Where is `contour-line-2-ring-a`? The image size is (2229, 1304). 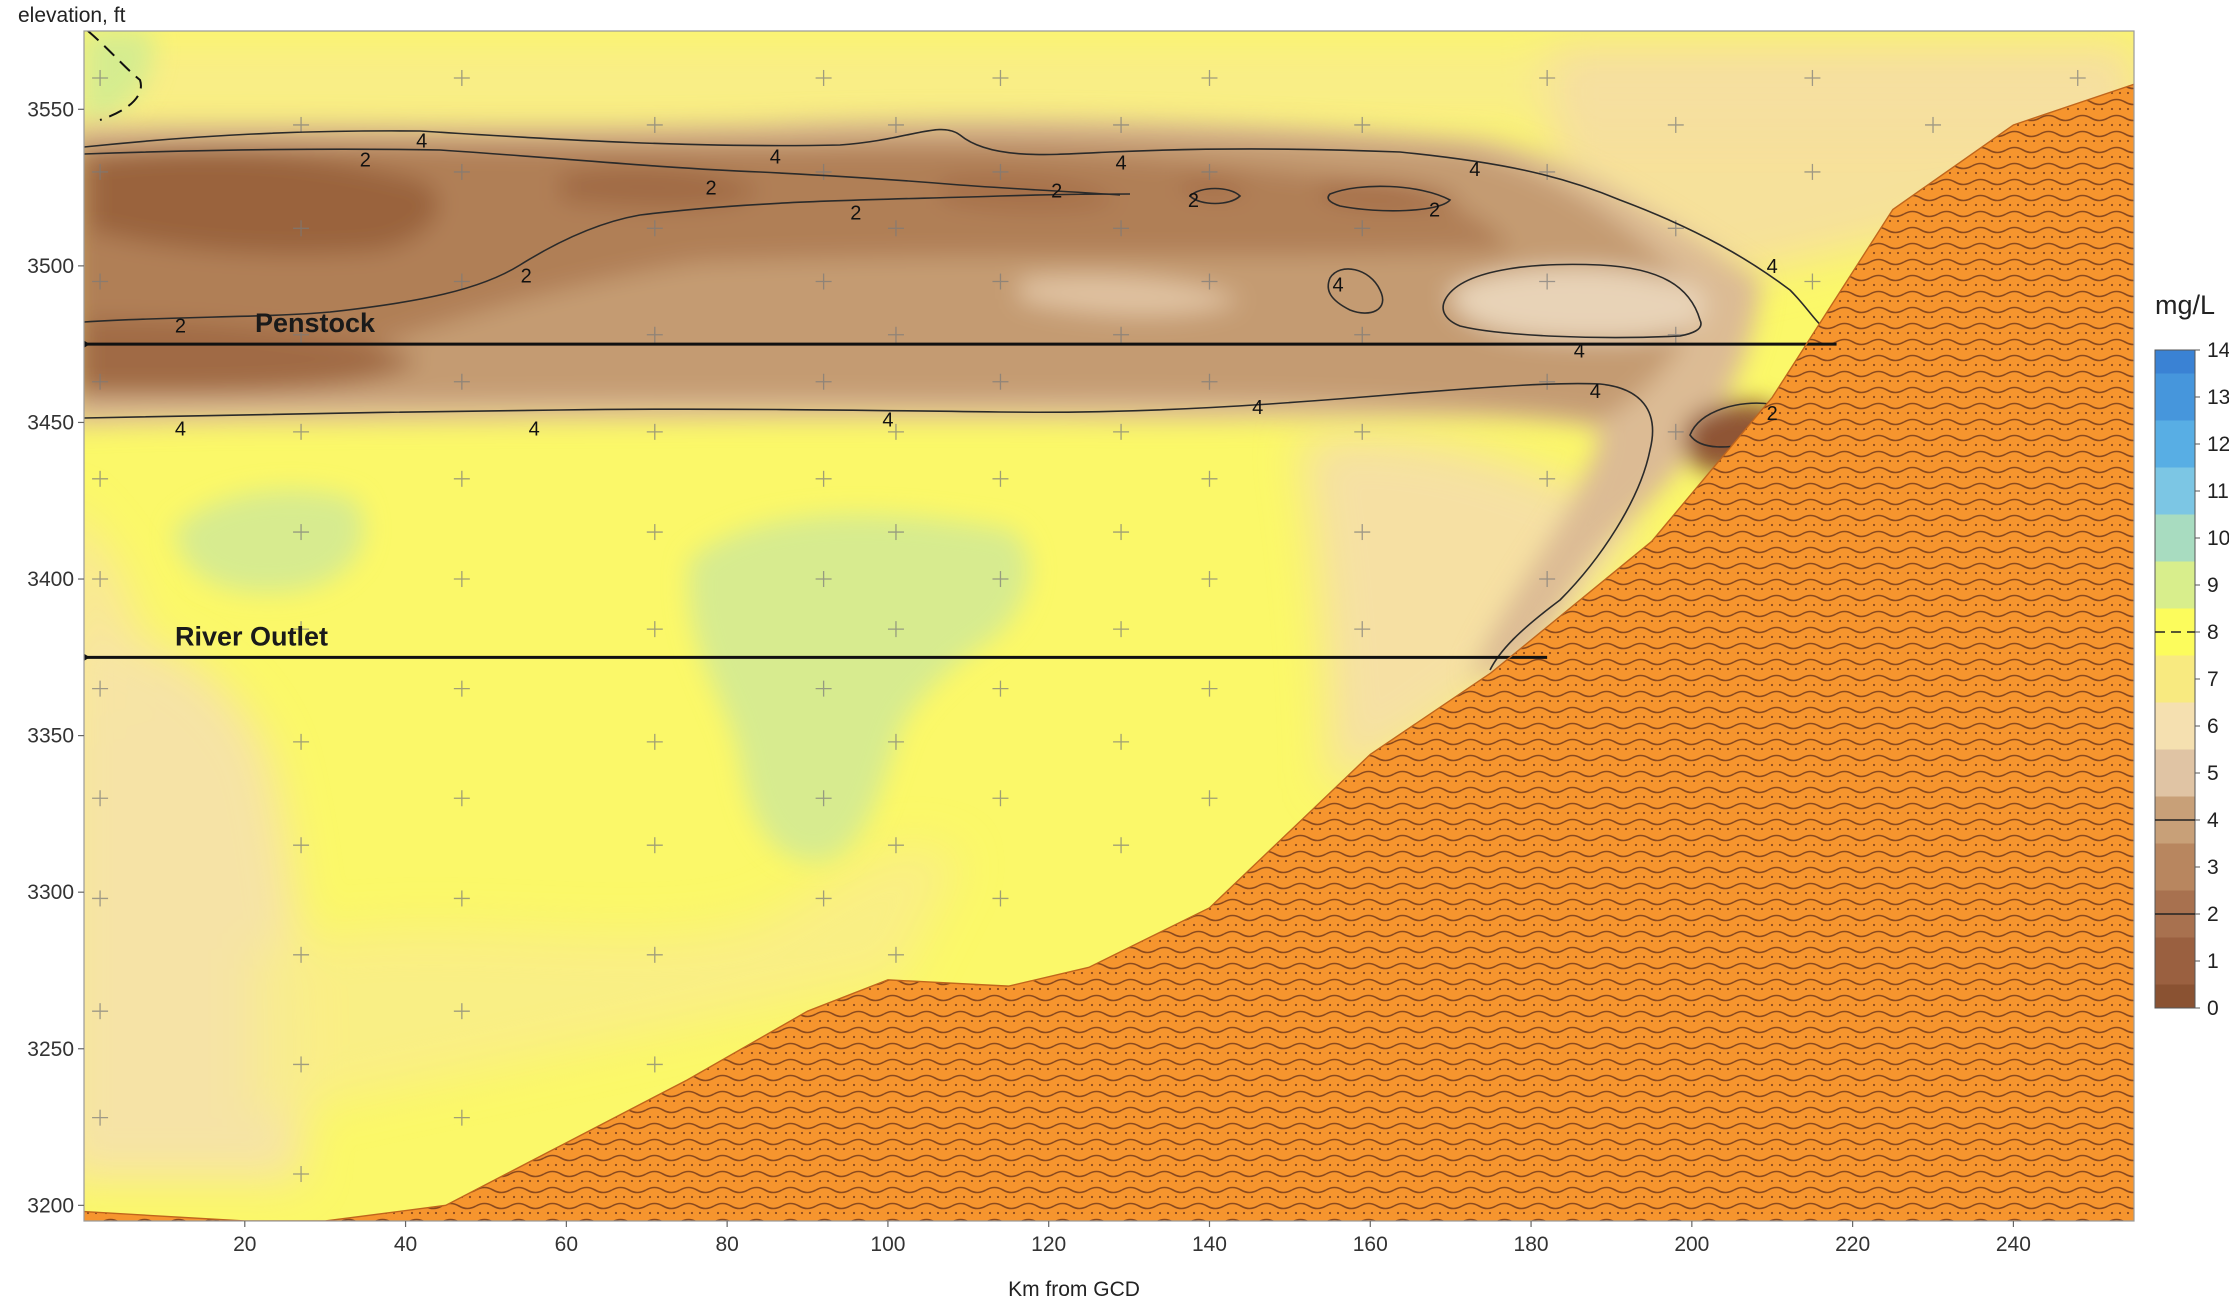
contour-line-2-ring-a is located at coordinates (1215, 196).